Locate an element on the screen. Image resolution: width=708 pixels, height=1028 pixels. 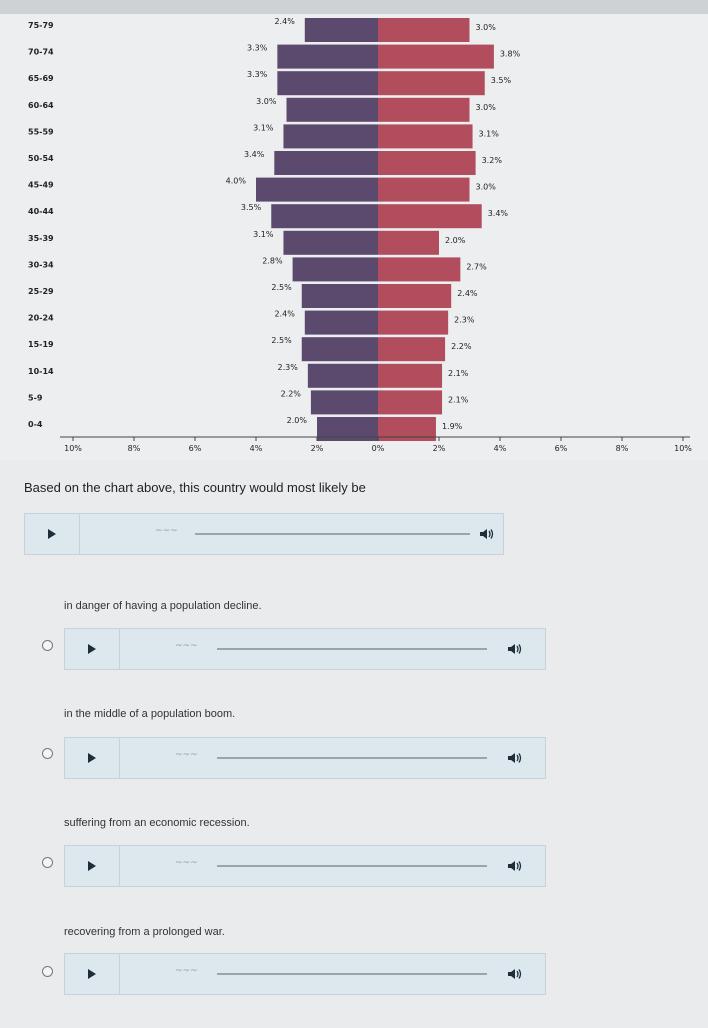
value-label-right: 2.3% is located at coordinates (464, 320).